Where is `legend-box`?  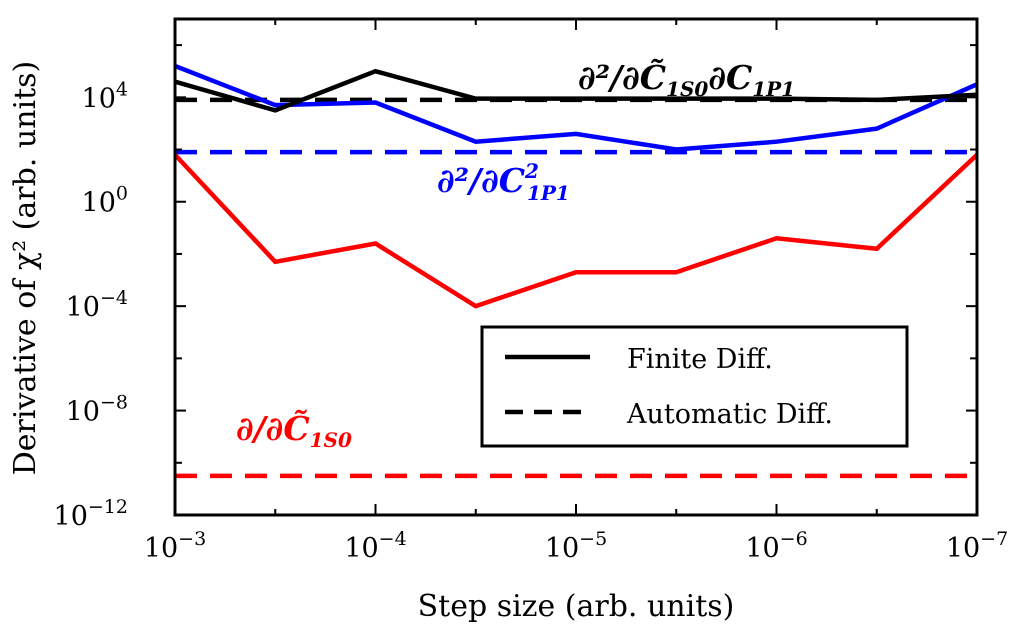 legend-box is located at coordinates (694, 386).